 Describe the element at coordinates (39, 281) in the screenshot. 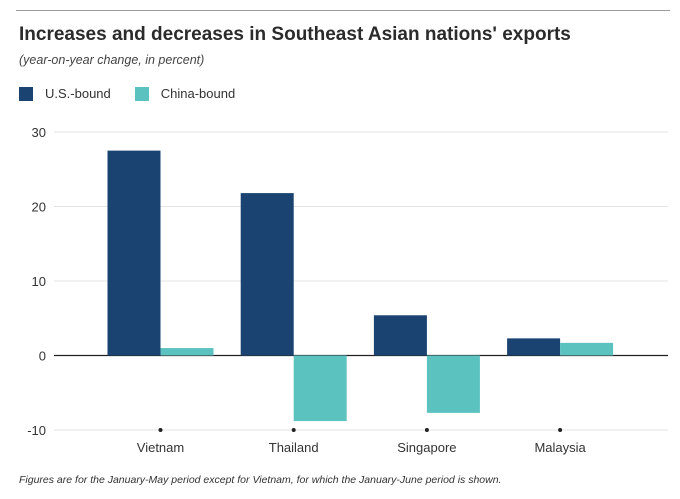

I see `y-tick-label: 10` at that location.